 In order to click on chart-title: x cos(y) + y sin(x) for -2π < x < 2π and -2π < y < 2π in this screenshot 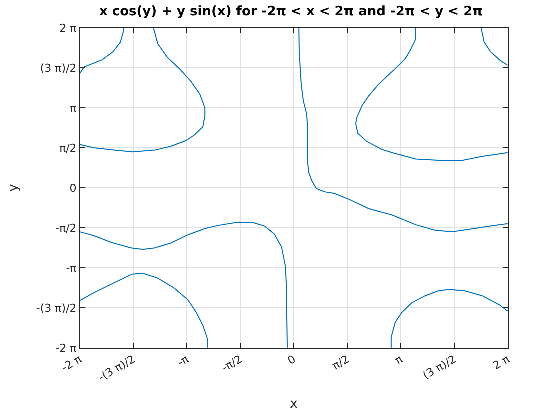, I will do `click(291, 12)`.